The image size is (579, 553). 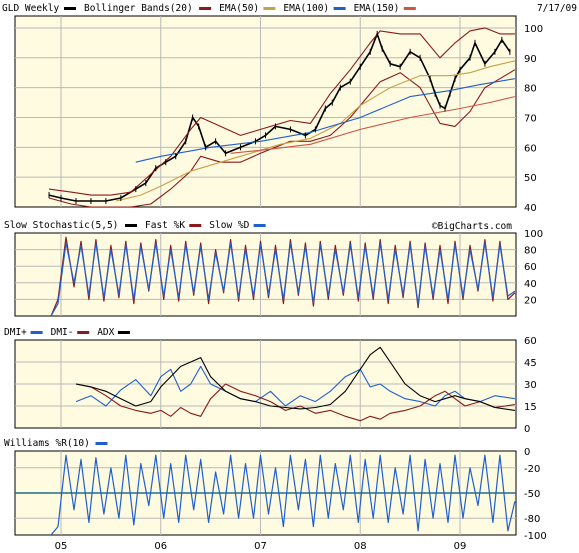 I want to click on legend-label: EMA(50), so click(x=239, y=8).